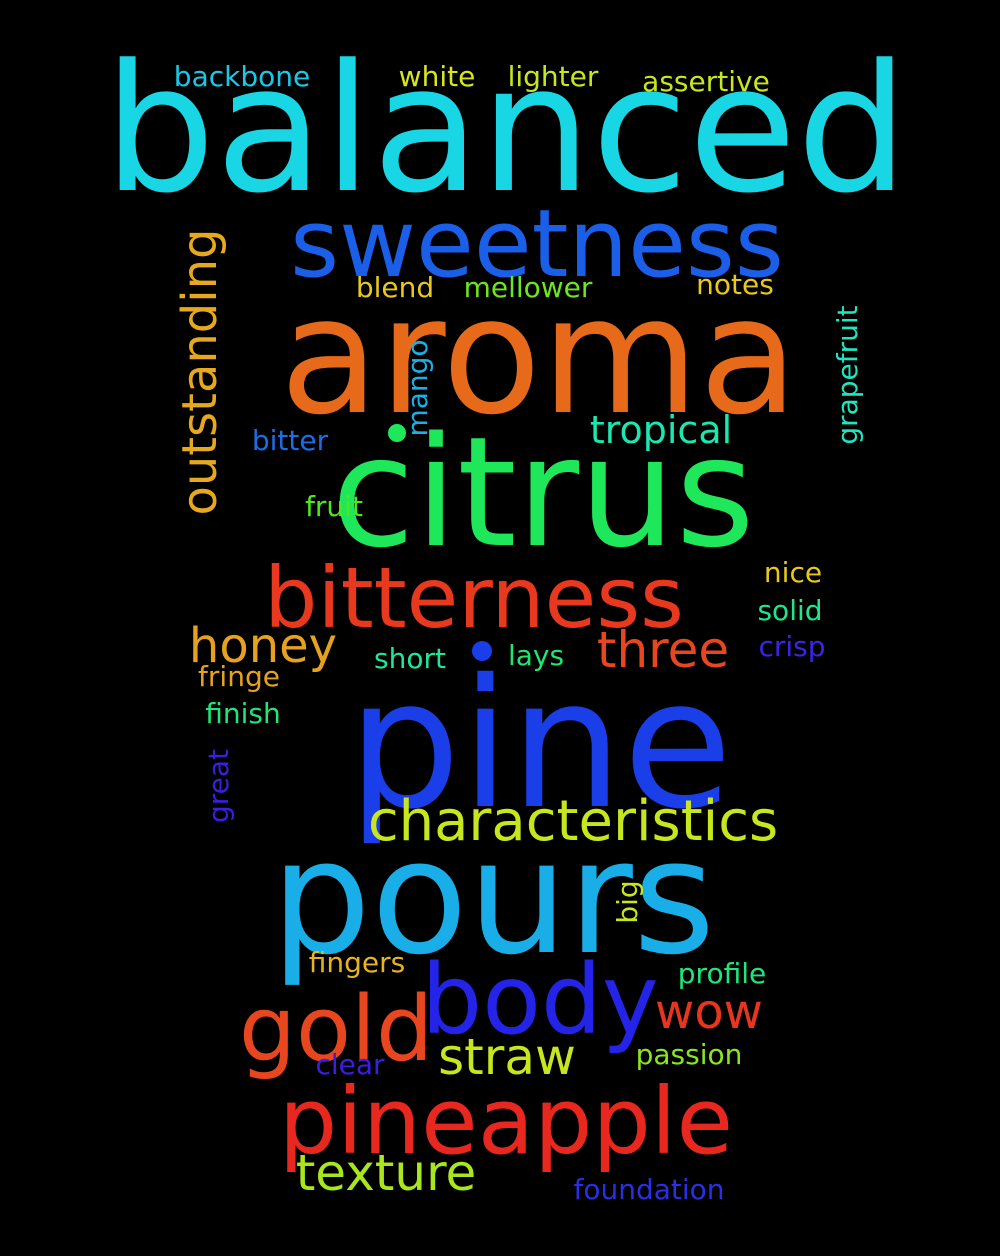 The image size is (1000, 1256). I want to click on word-three: three, so click(663, 650).